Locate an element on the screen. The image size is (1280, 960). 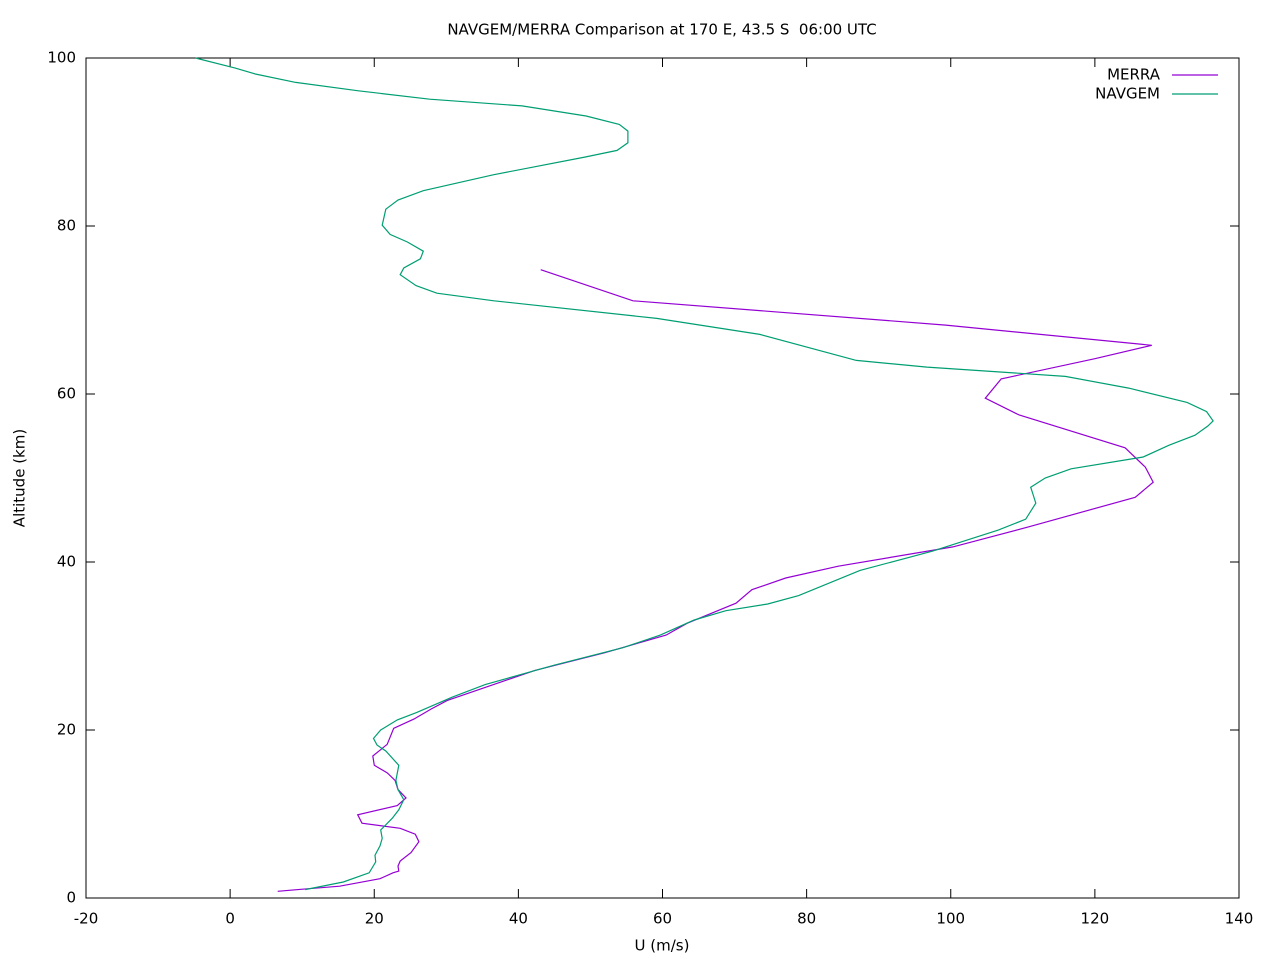
y-tick-label: 0 is located at coordinates (71, 898).